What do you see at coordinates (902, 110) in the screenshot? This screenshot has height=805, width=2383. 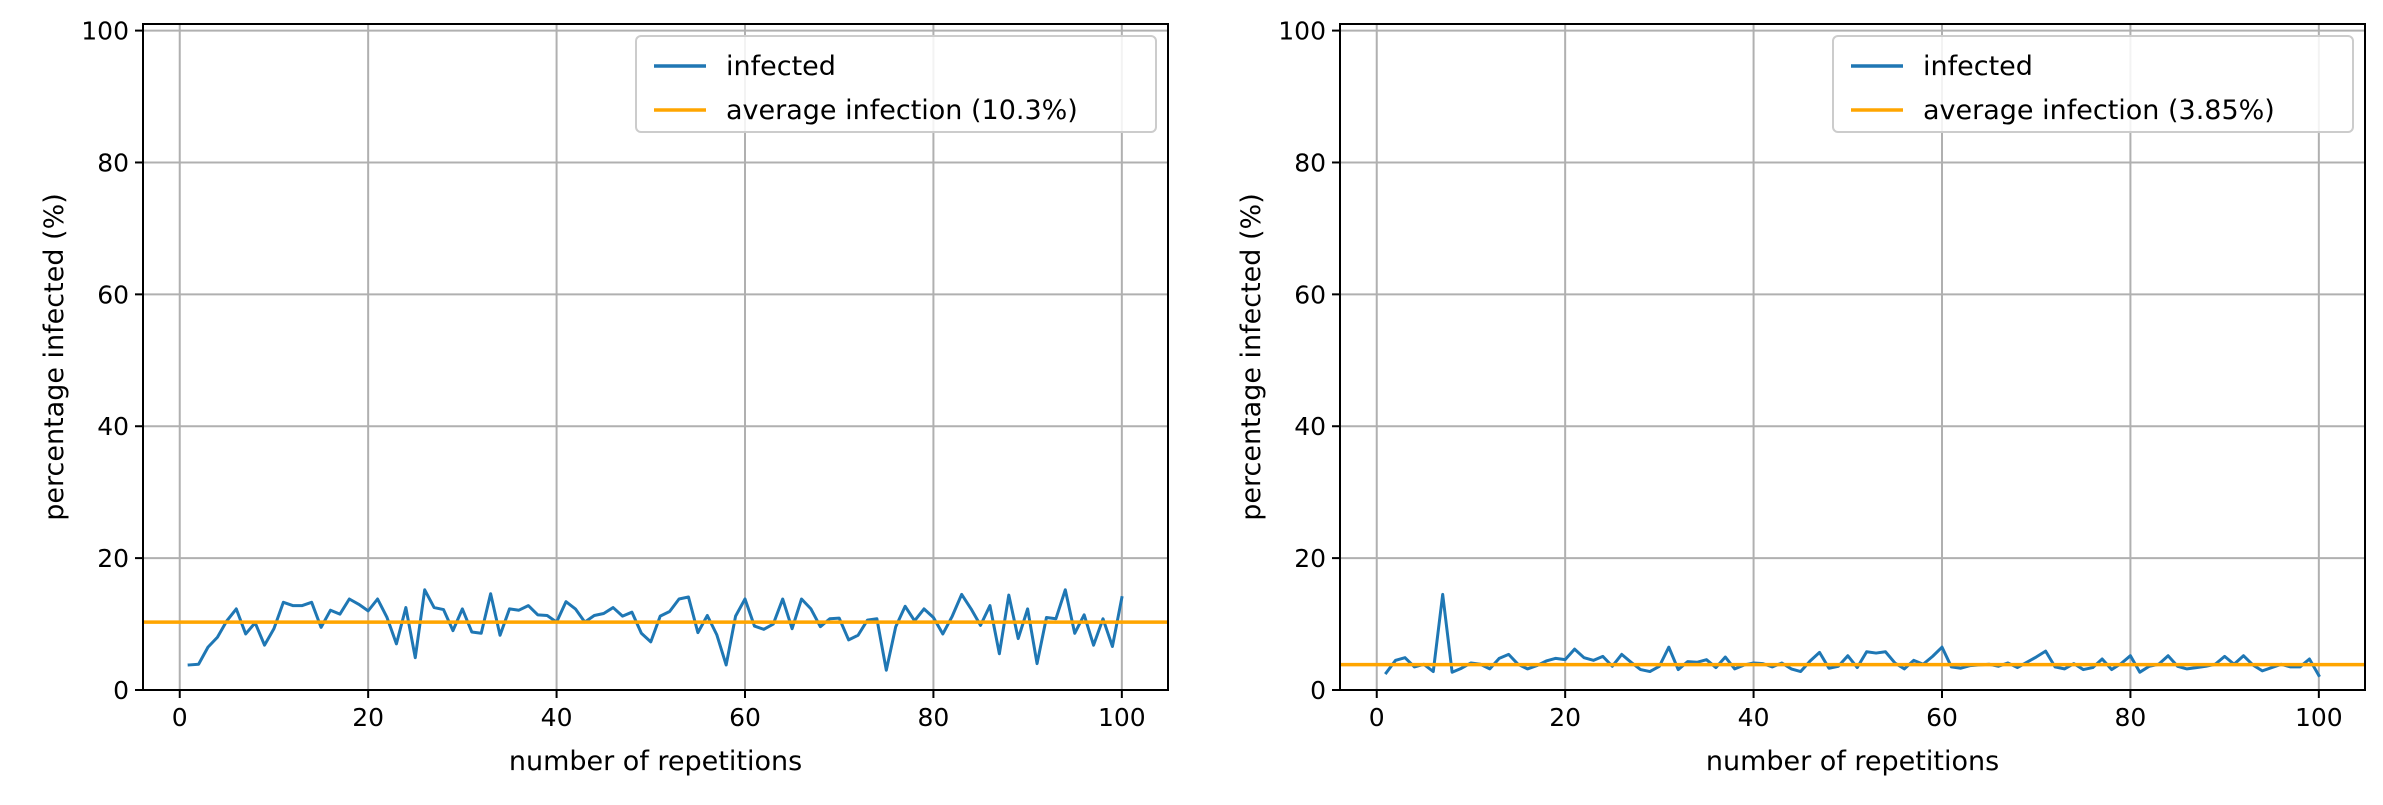 I see `legend-label: average infection (10.3%)` at bounding box center [902, 110].